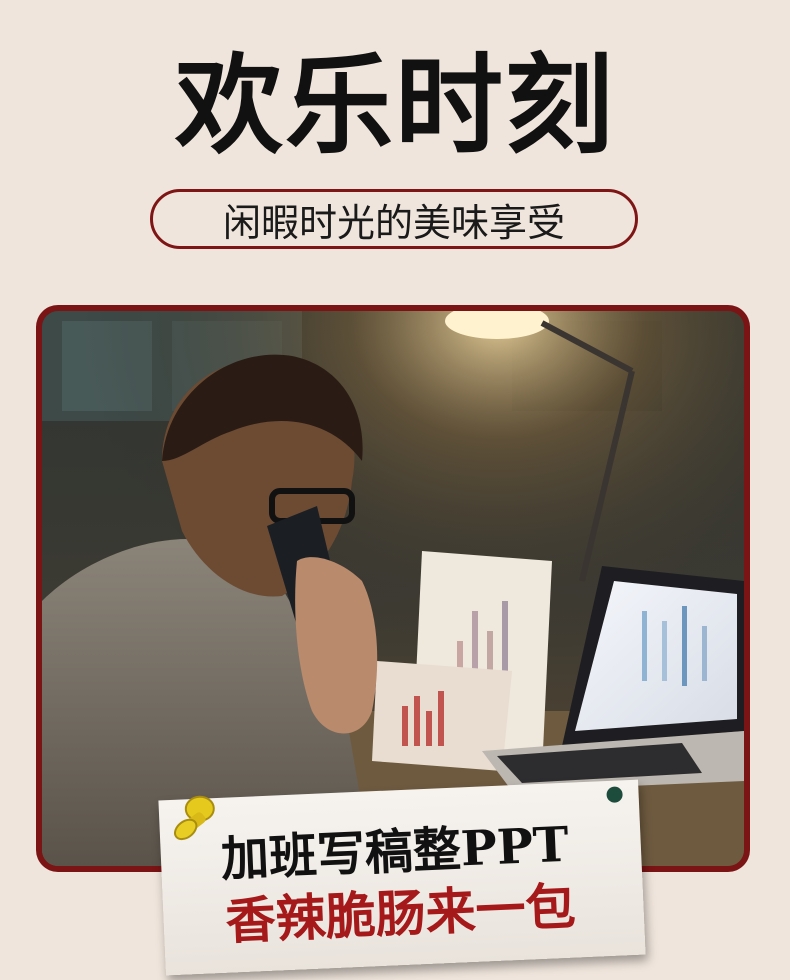 The image size is (790, 980). I want to click on subtitle-badge: 闲暇时光的美味享受, so click(394, 219).